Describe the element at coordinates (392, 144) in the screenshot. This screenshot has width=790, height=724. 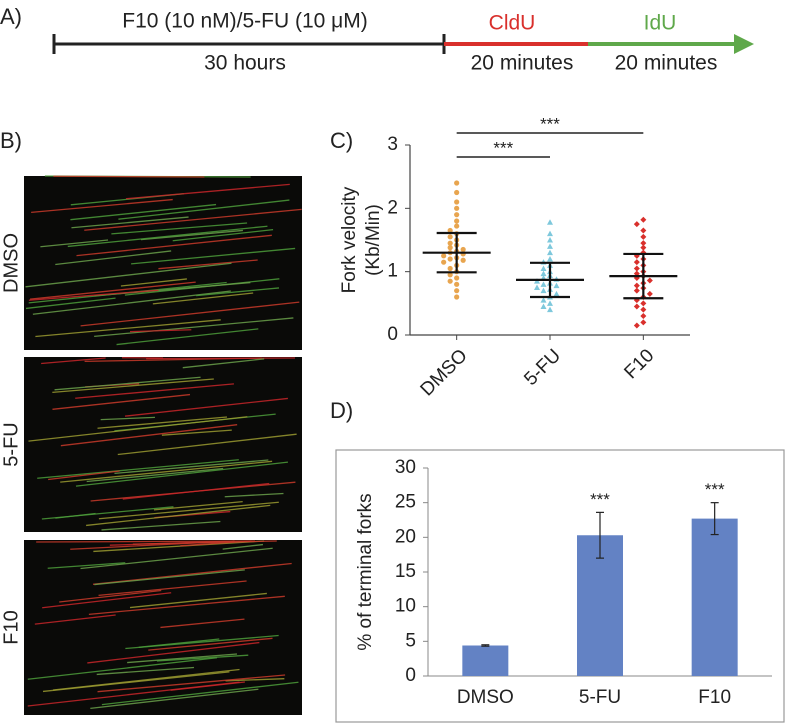
I see `y-tick-label: 3` at that location.